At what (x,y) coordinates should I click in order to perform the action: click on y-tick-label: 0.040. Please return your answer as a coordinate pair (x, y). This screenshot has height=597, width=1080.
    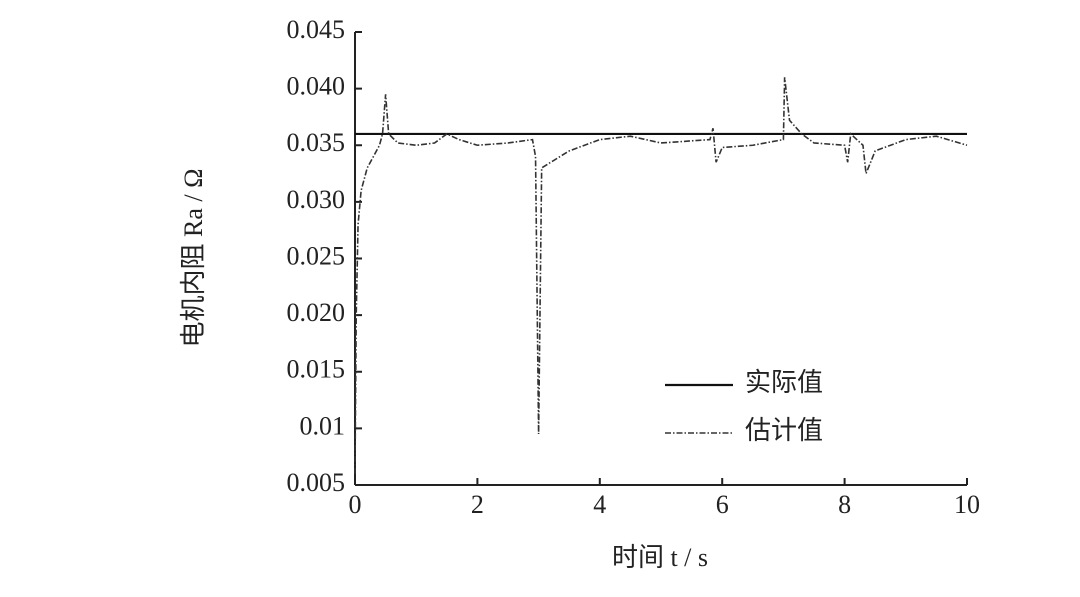
    Looking at the image, I should click on (316, 86).